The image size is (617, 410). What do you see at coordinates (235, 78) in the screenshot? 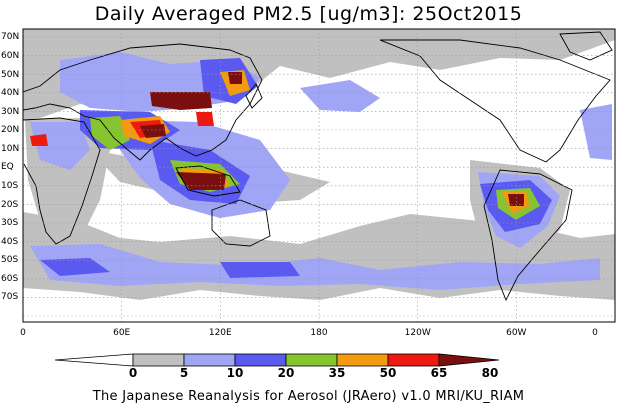
I see `pm25-band-darkred-ne` at bounding box center [235, 78].